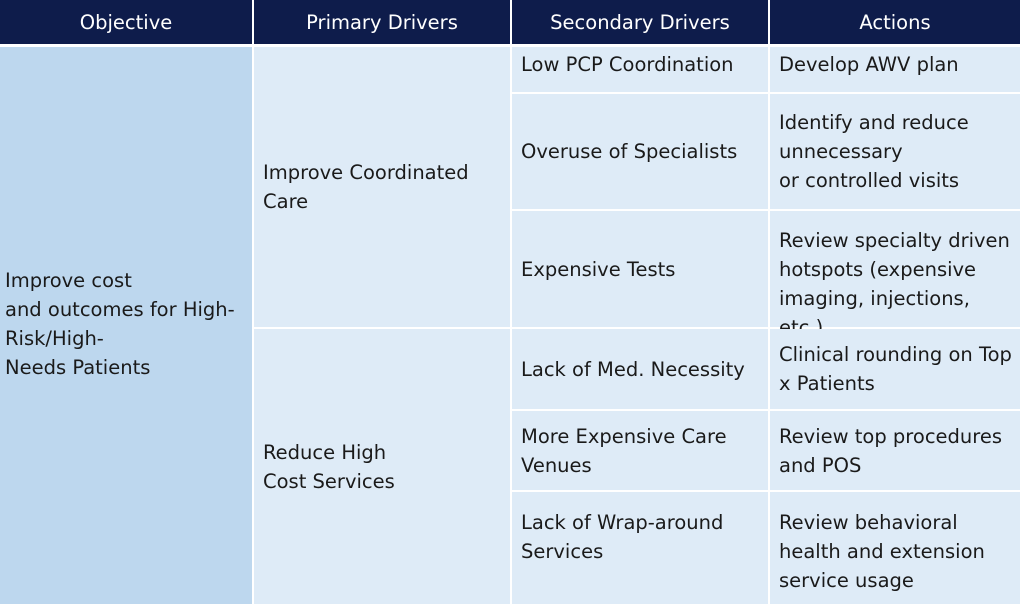 Image resolution: width=1020 pixels, height=604 pixels. What do you see at coordinates (640, 548) in the screenshot?
I see `secondary-driver-6: Lack of Wrap-around Services` at bounding box center [640, 548].